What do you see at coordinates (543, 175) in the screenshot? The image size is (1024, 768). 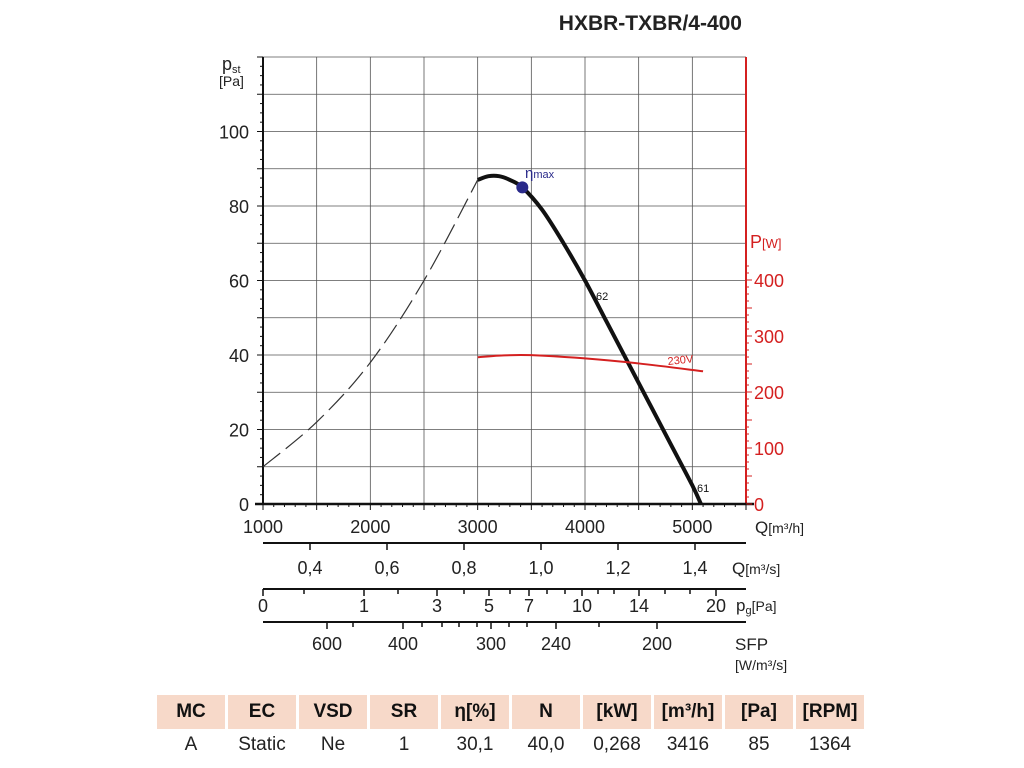 I see `eta-sub: max` at bounding box center [543, 175].